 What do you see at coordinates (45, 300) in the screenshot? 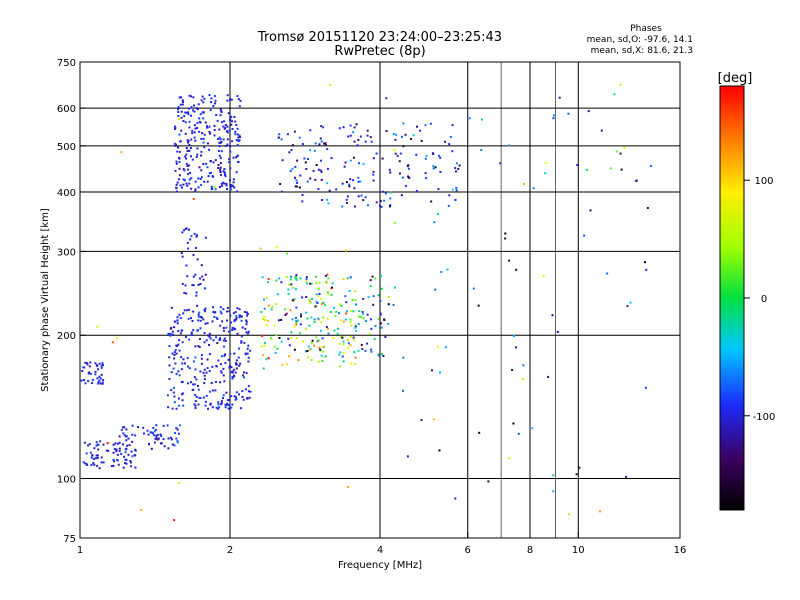
I see `y-axis-label: Stationary phase Virtual Height [km]` at bounding box center [45, 300].